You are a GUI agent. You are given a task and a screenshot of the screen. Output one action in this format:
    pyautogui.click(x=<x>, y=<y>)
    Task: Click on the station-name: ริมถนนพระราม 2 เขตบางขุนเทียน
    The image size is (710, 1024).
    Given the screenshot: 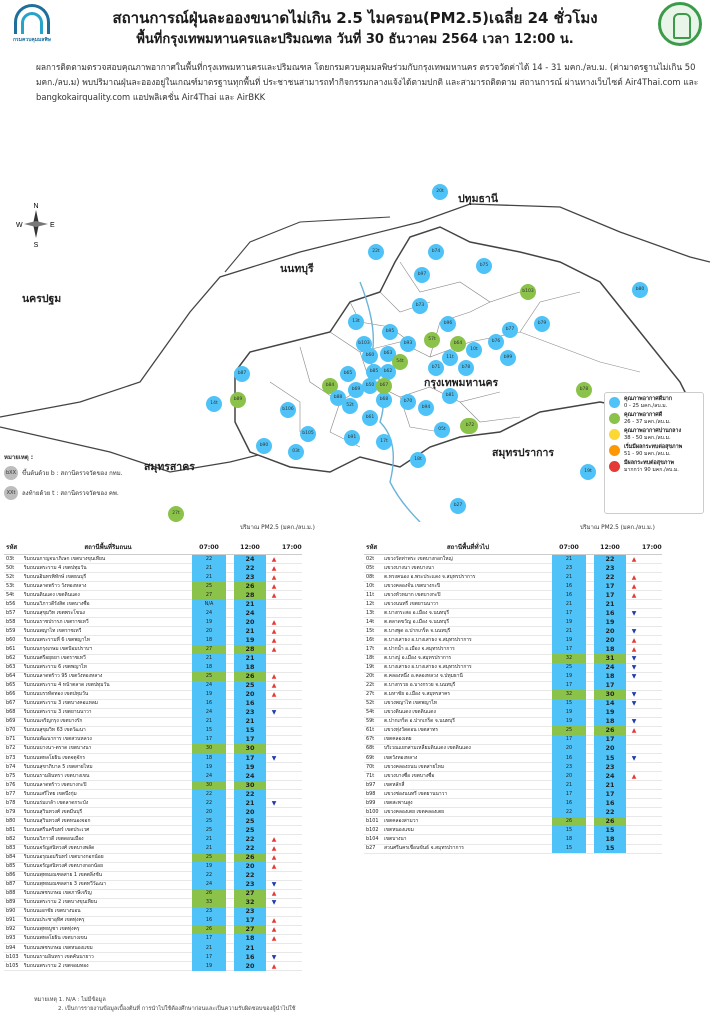 What is the action you would take?
    pyautogui.click(x=61, y=902)
    